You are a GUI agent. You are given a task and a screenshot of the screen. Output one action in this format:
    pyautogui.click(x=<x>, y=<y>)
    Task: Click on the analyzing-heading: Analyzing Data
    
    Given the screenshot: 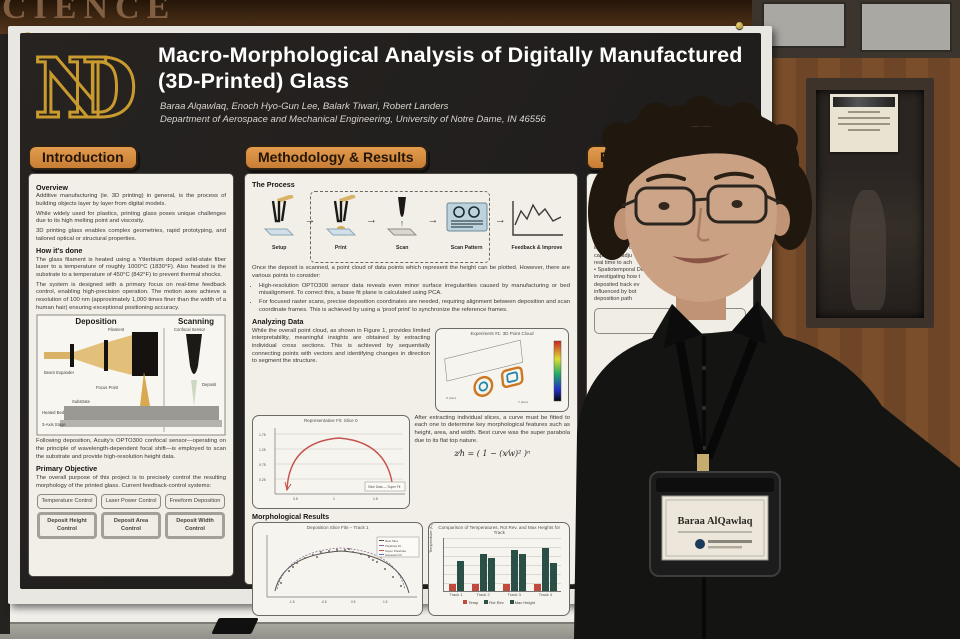 What is the action you would take?
    pyautogui.click(x=278, y=322)
    